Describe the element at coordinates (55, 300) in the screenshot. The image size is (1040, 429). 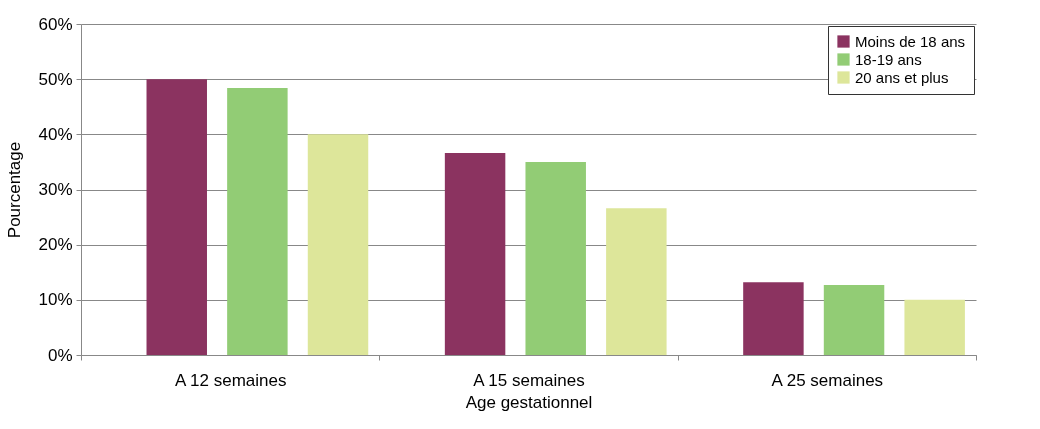
I see `y-tick-label: 10%` at that location.